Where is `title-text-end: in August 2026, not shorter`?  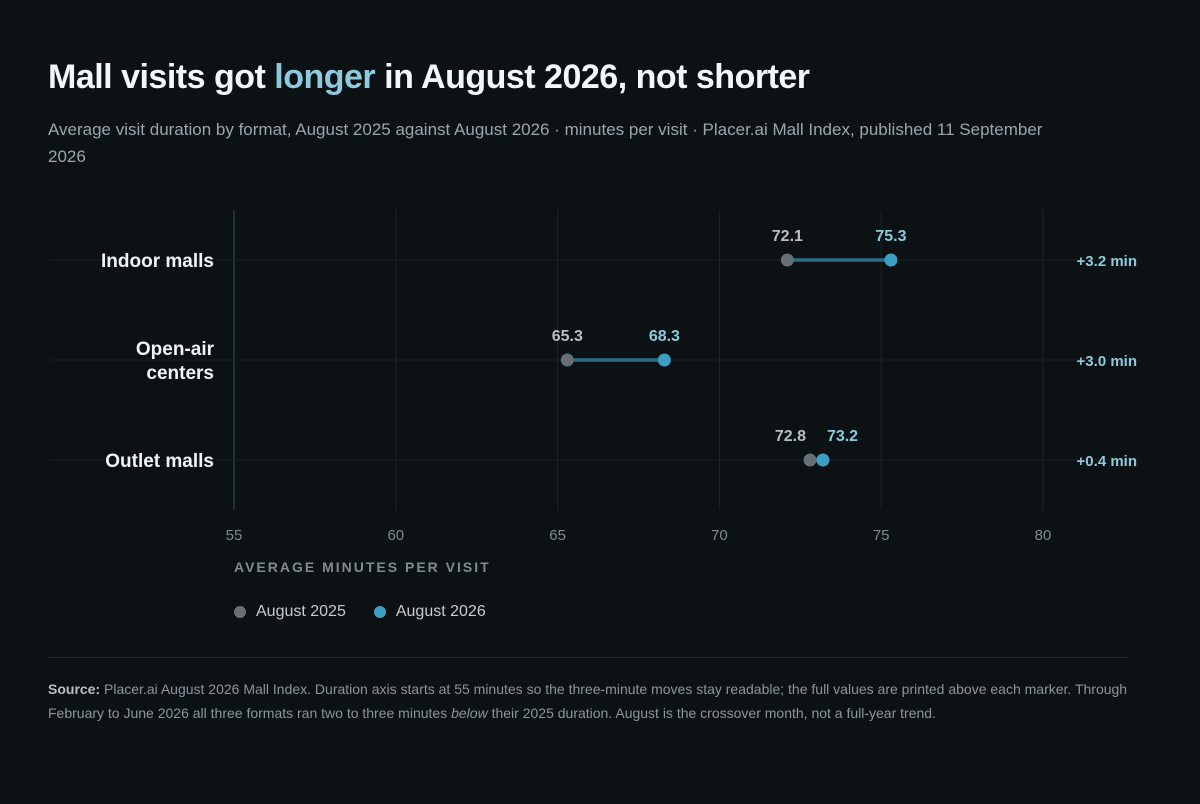
title-text-end: in August 2026, not shorter is located at coordinates (592, 77).